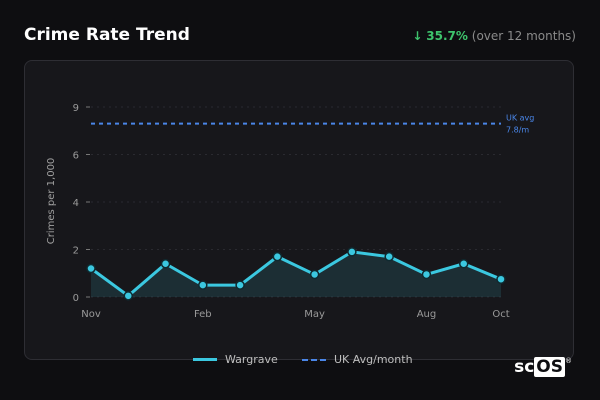  I want to click on x-tick-label: Feb, so click(203, 314).